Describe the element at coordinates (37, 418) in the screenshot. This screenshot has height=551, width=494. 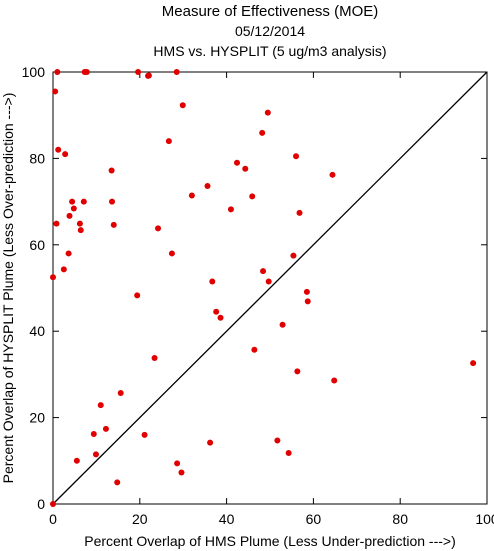
I see `y-tick-label: 20` at that location.